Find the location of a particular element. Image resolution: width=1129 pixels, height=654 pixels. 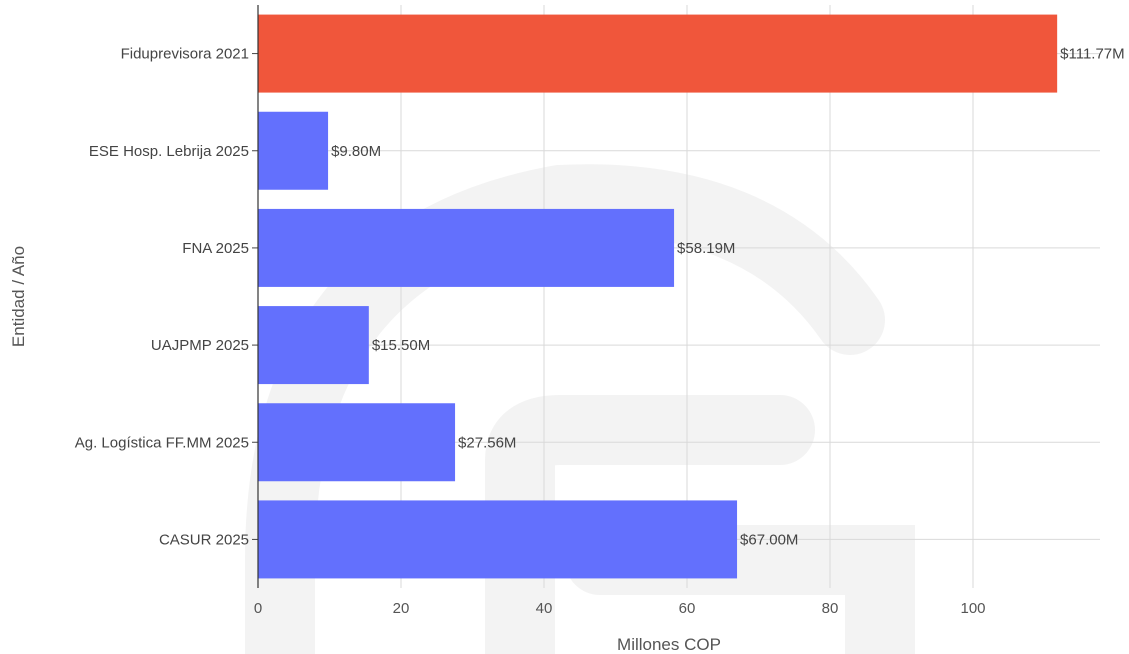

category-label: Ag. Logística FF.MM 2025 is located at coordinates (162, 442).